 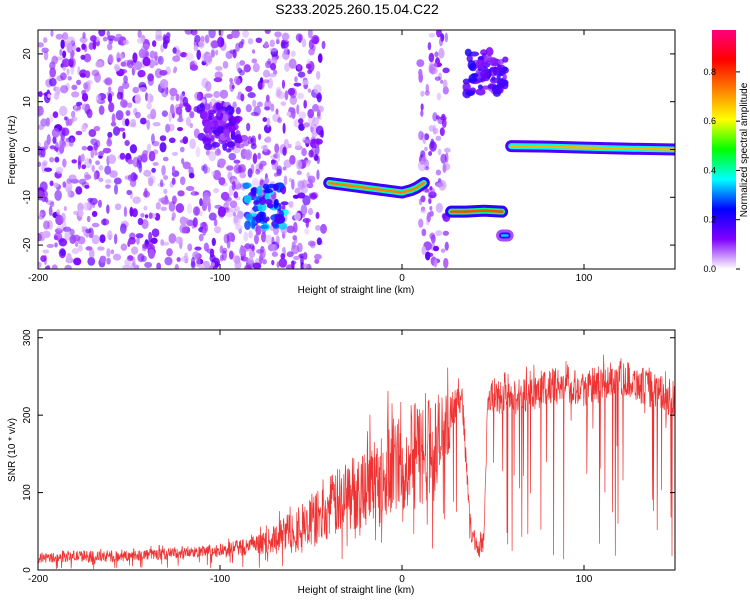 What do you see at coordinates (27, 149) in the screenshot?
I see `y-tick-label: 0` at bounding box center [27, 149].